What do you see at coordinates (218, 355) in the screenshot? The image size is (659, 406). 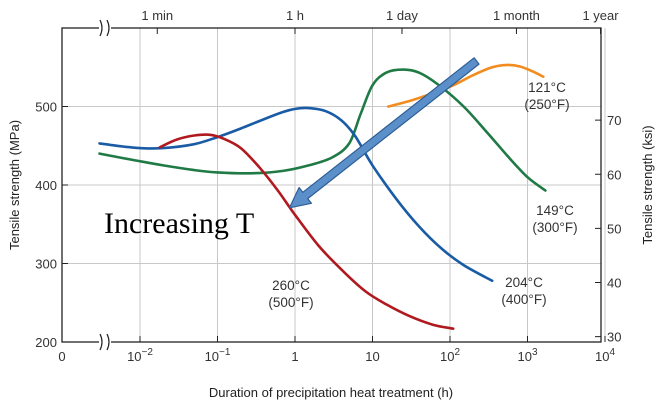 I see `x-tick-label: 10⁻¹` at bounding box center [218, 355].